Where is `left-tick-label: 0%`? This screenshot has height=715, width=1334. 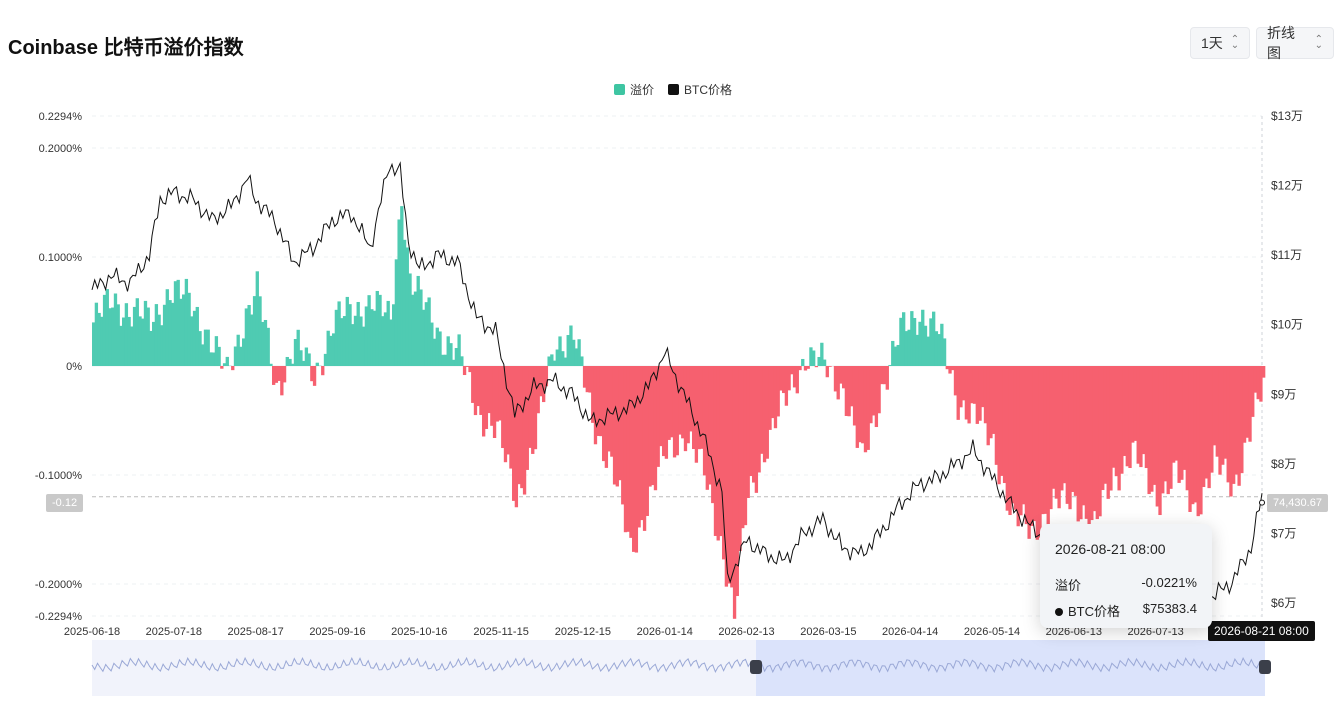 left-tick-label: 0% is located at coordinates (74, 367).